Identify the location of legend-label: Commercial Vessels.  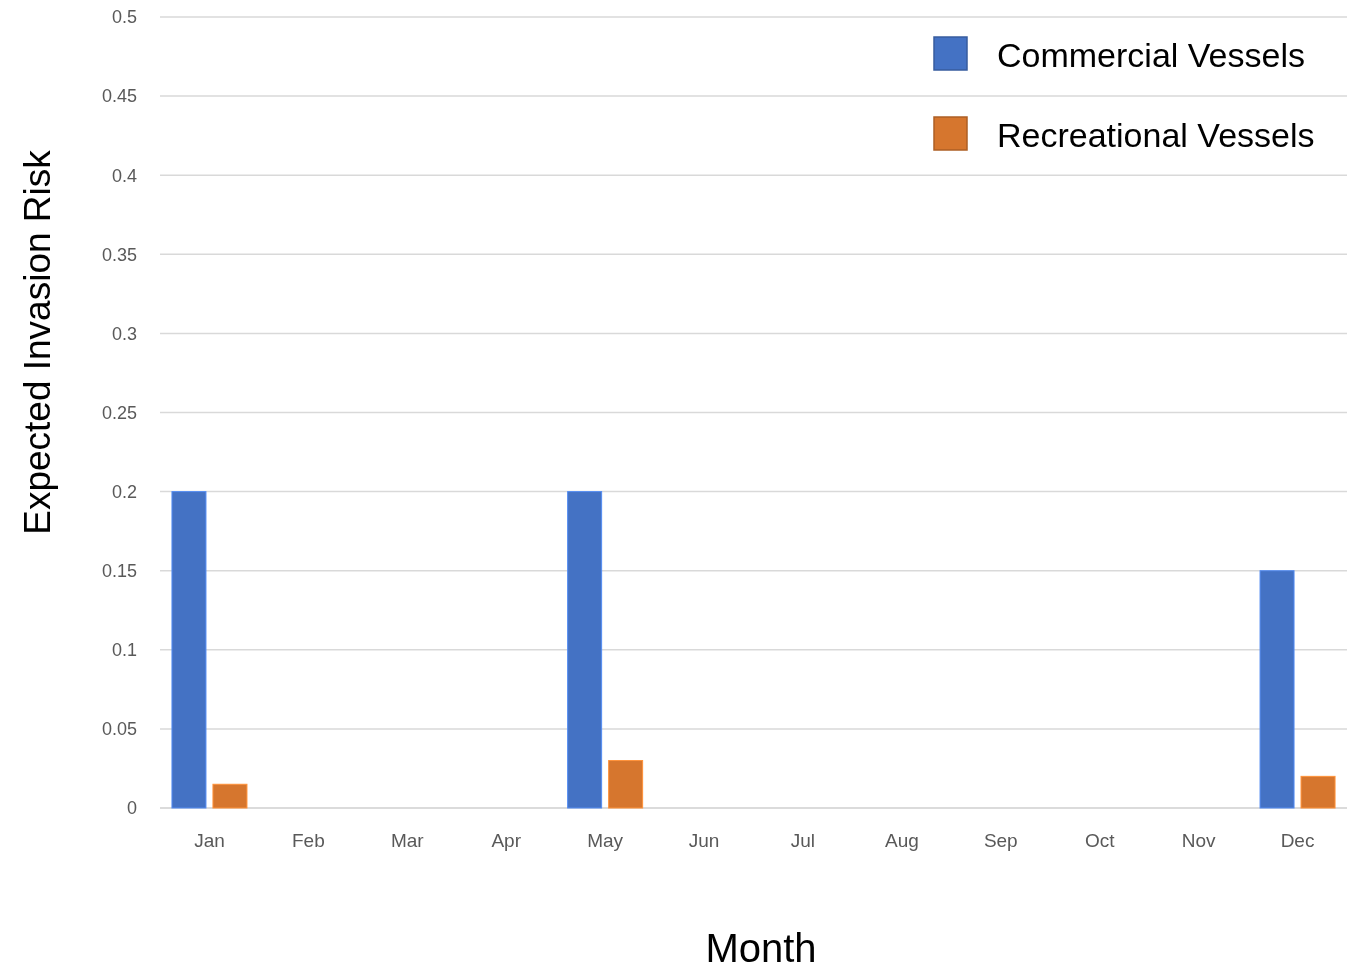
(1151, 55).